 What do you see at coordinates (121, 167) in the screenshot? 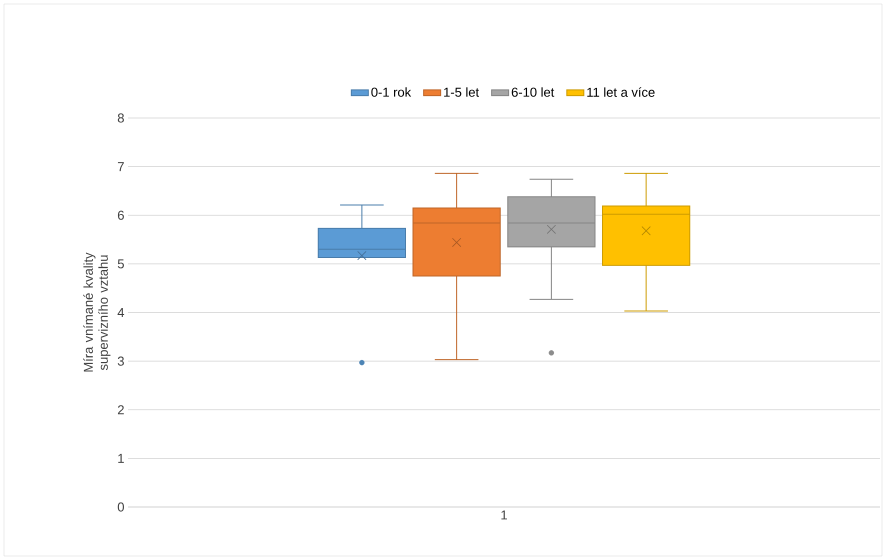
I see `y-tick-label: 7` at bounding box center [121, 167].